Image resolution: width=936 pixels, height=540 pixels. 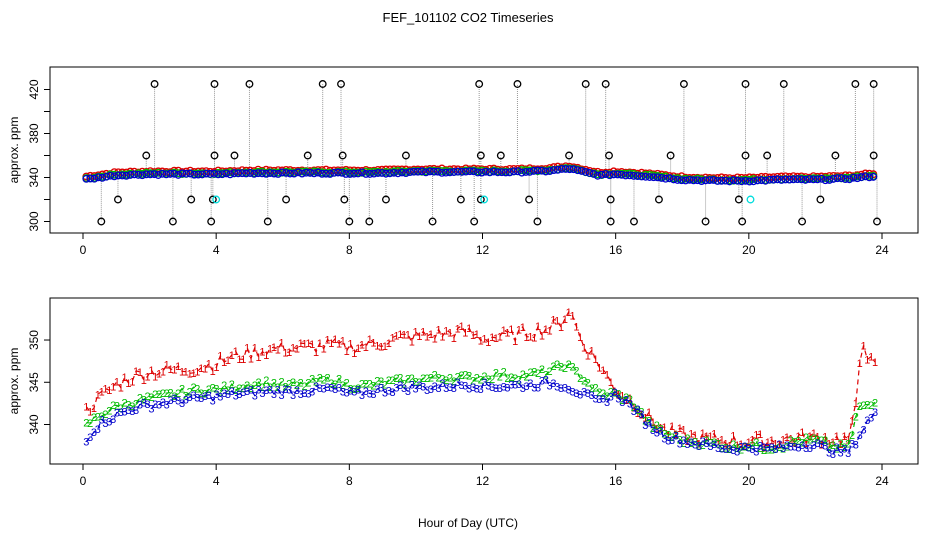 I want to click on x-tick-label: 4, so click(x=216, y=481).